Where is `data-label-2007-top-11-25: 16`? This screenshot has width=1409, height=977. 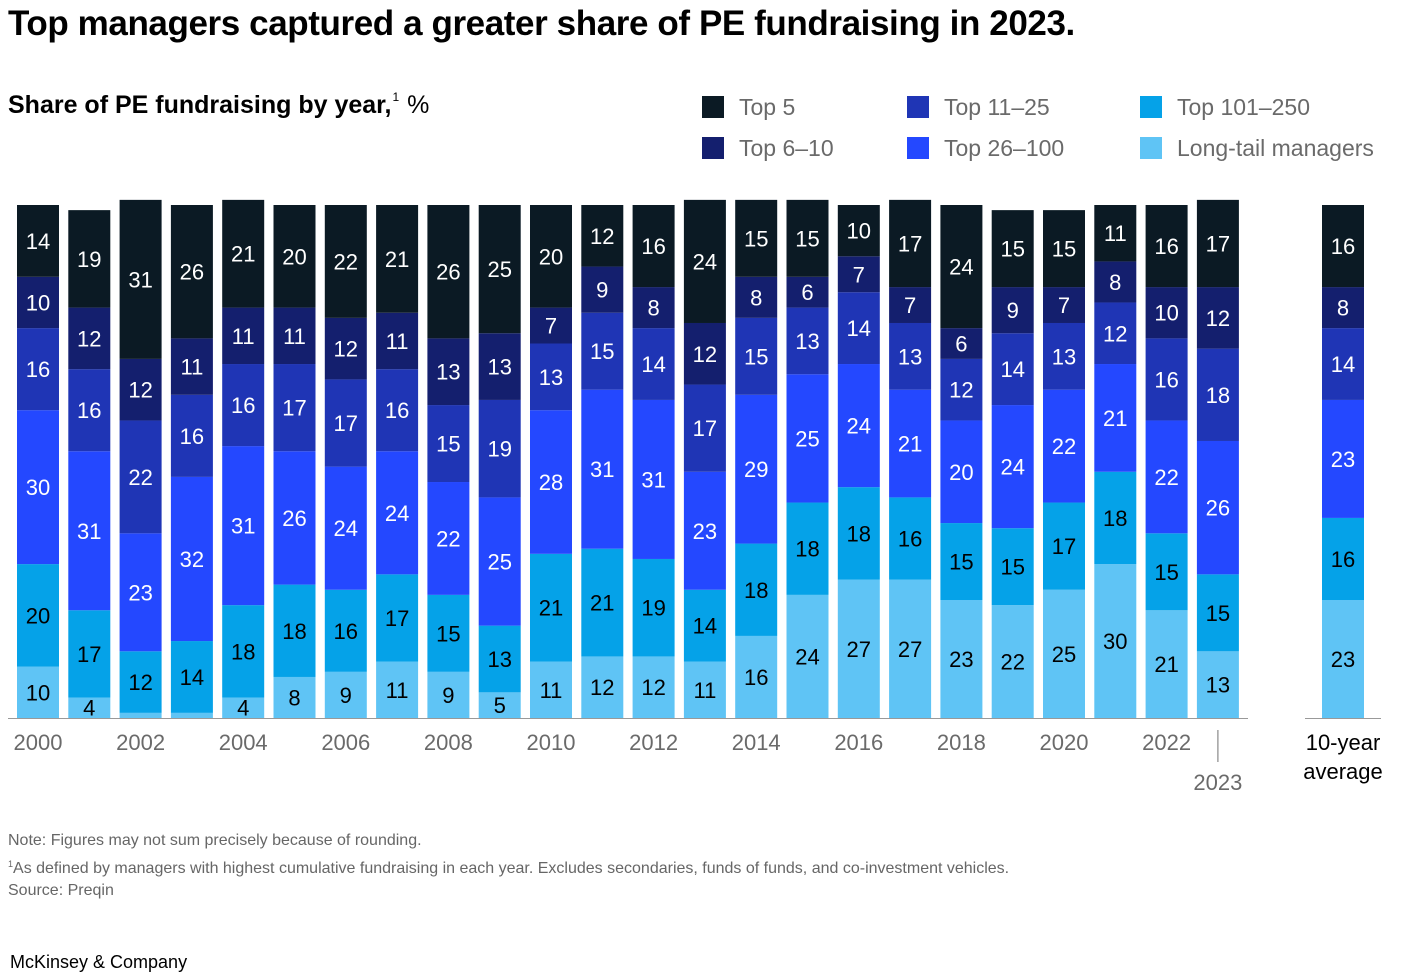
data-label-2007-top-11-25: 16 is located at coordinates (397, 410).